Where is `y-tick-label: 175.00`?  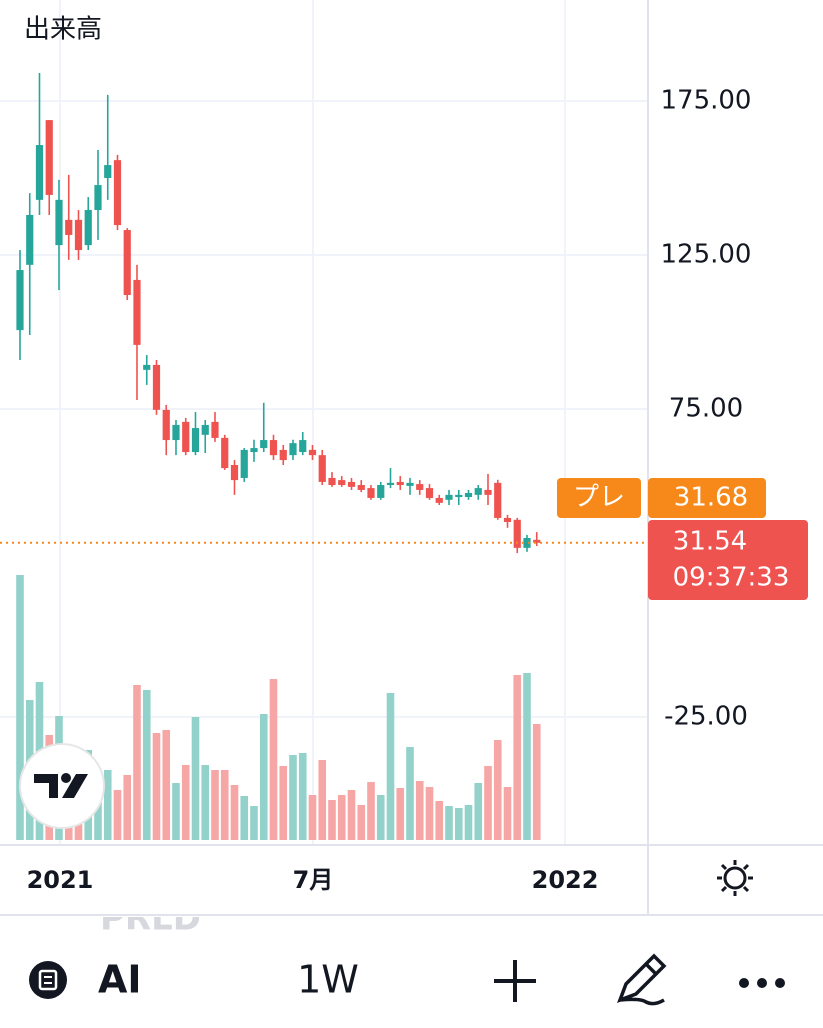 y-tick-label: 175.00 is located at coordinates (706, 101).